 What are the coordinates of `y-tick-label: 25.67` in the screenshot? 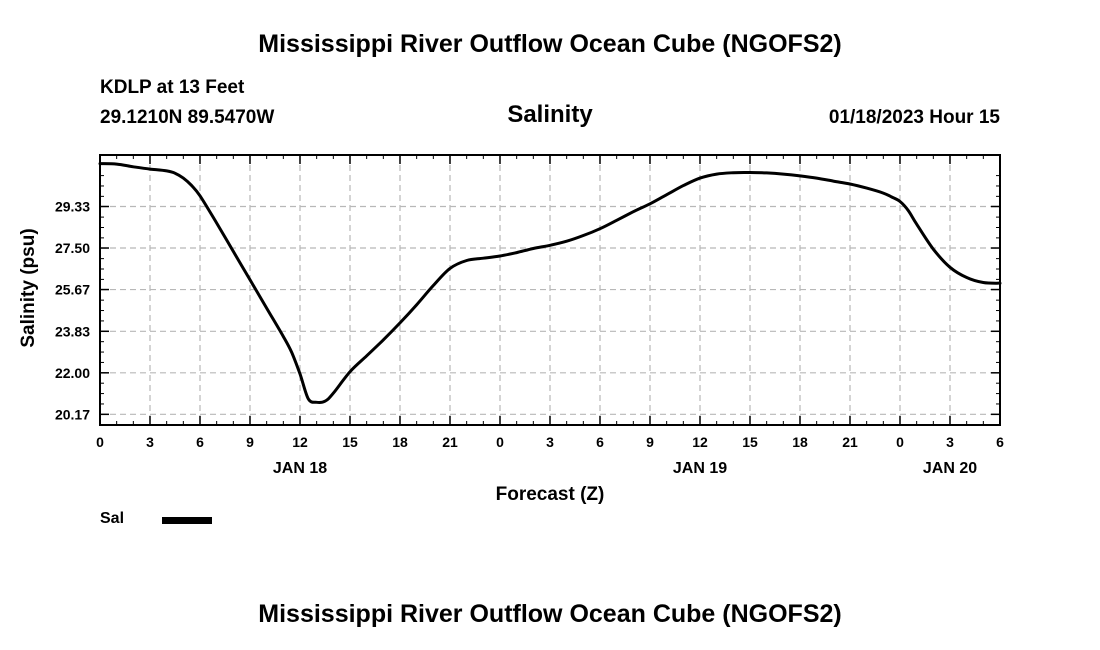 It's located at (72, 290).